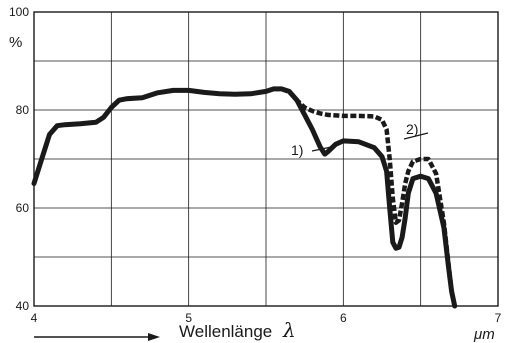  Describe the element at coordinates (498, 318) in the screenshot. I see `x-tick-label: 7` at that location.